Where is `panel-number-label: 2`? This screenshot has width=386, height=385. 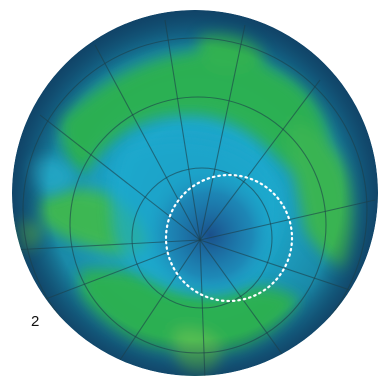
panel-number-label: 2 is located at coordinates (35, 321).